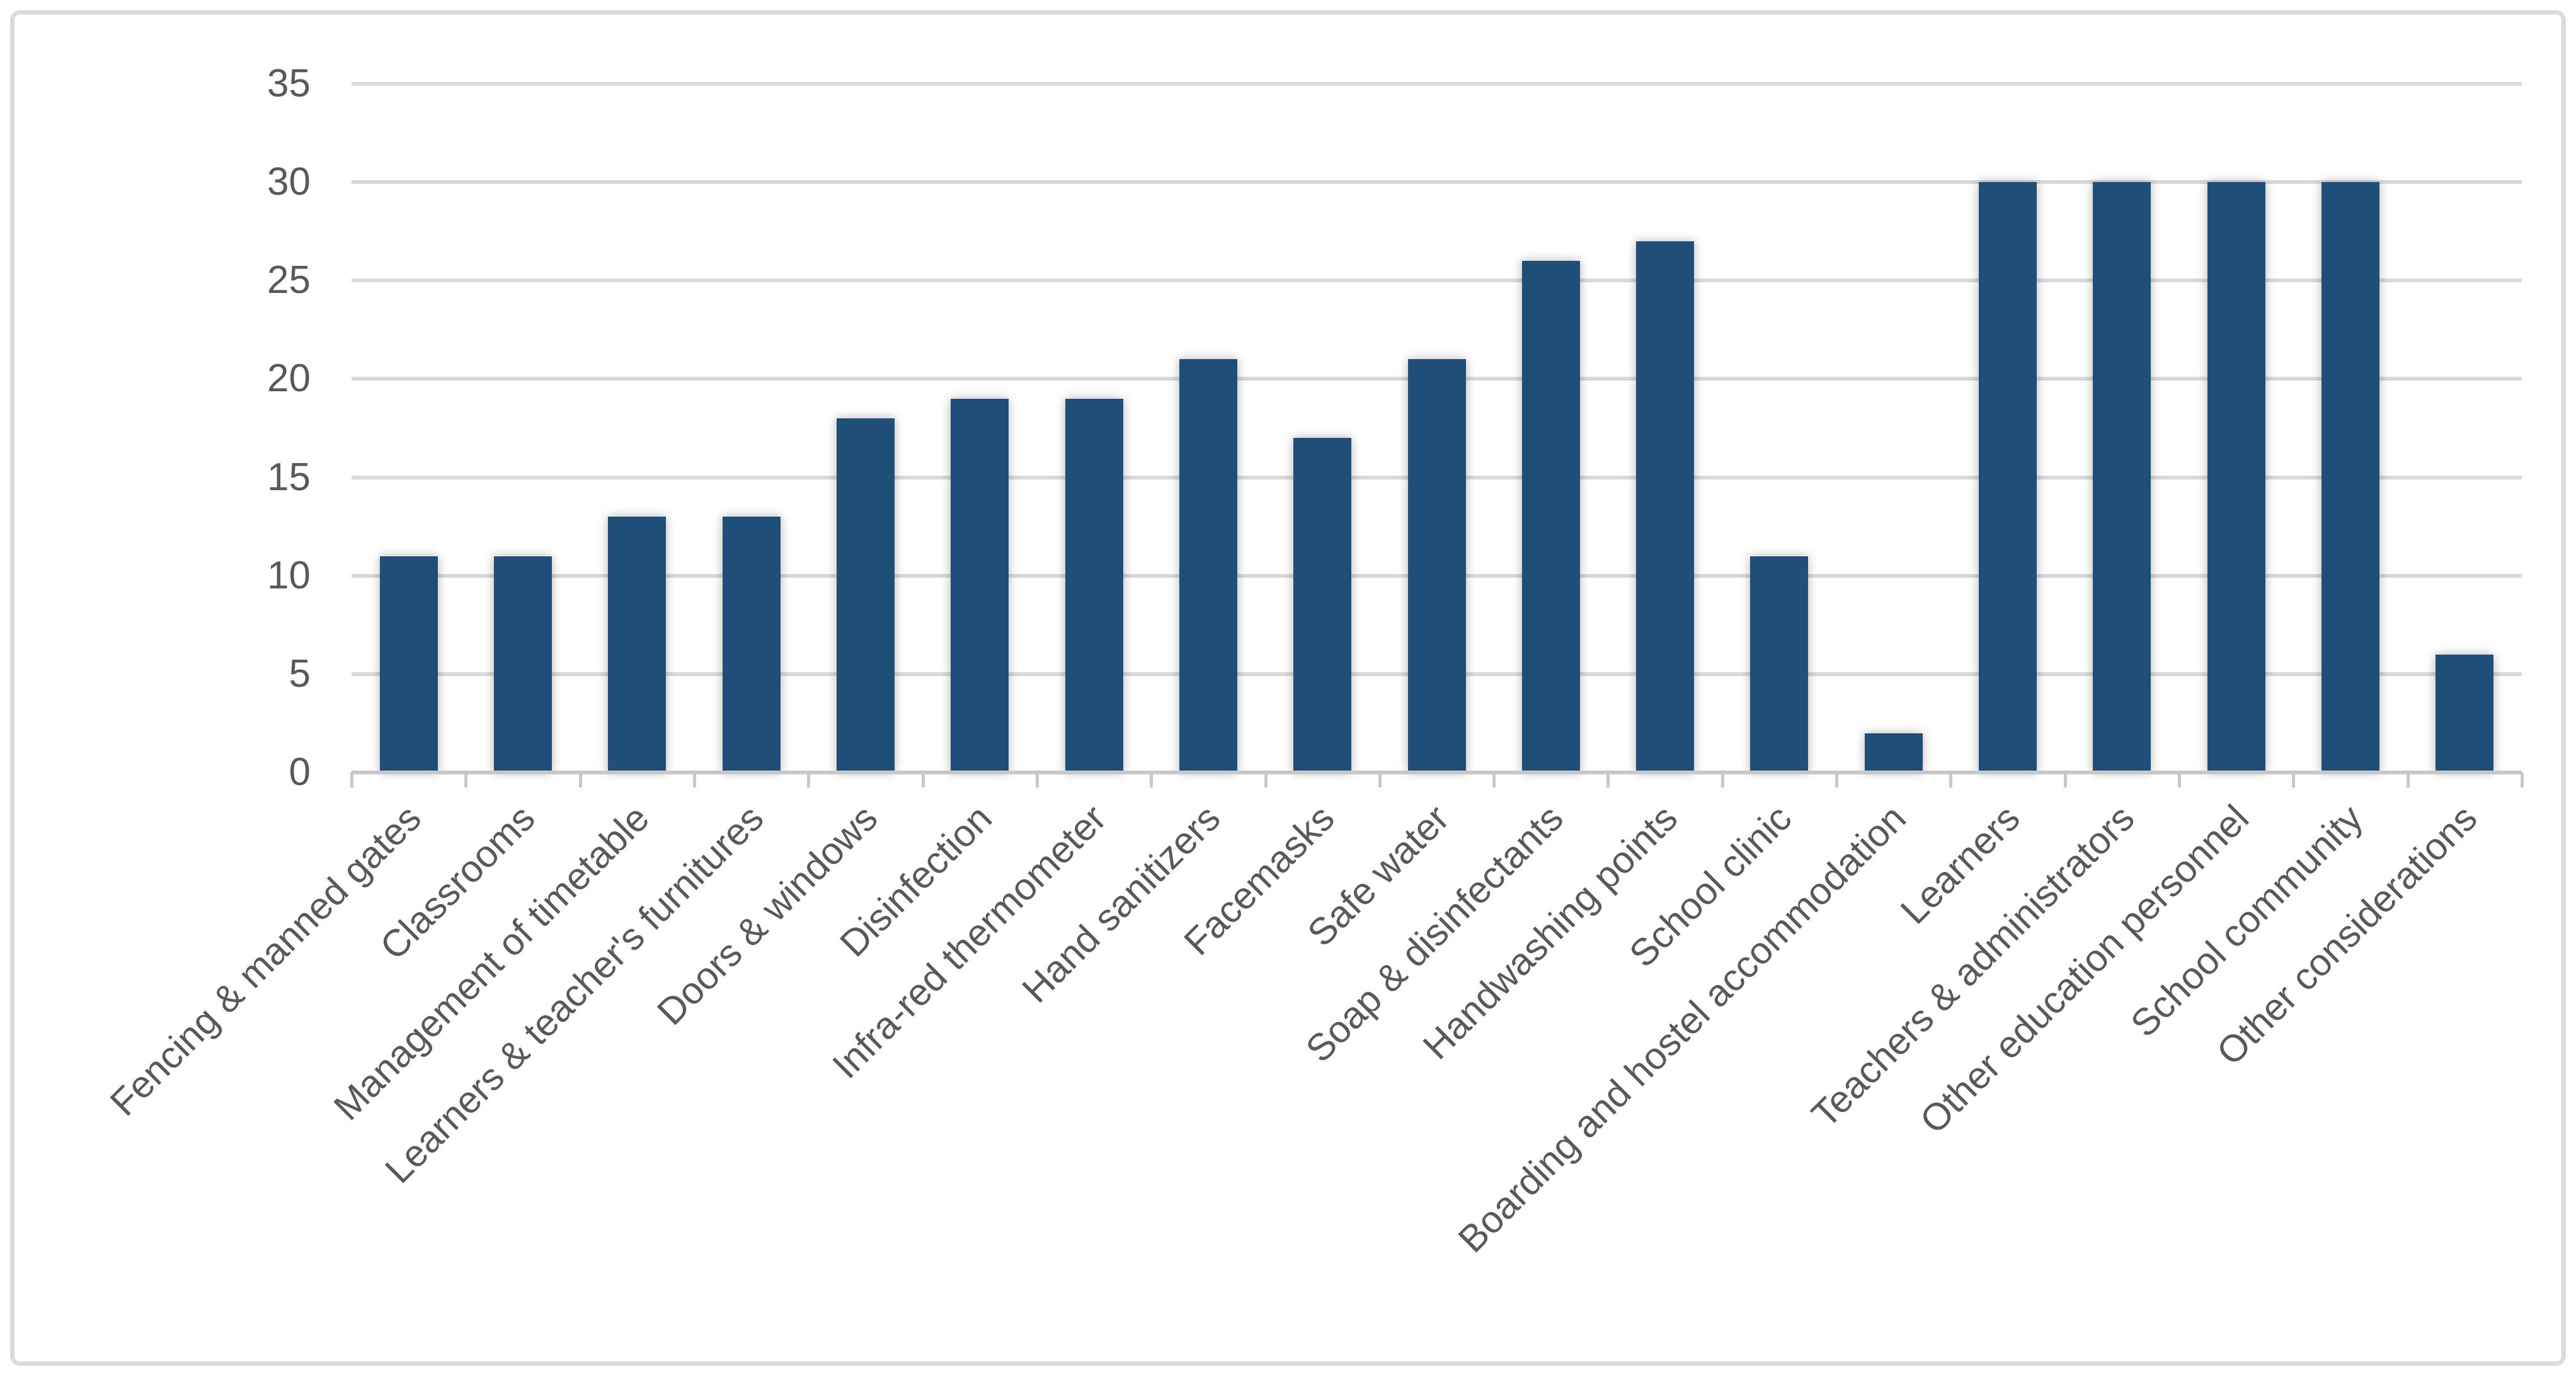 This screenshot has width=2576, height=1376. Describe the element at coordinates (289, 379) in the screenshot. I see `y-axis-label: 20` at that location.